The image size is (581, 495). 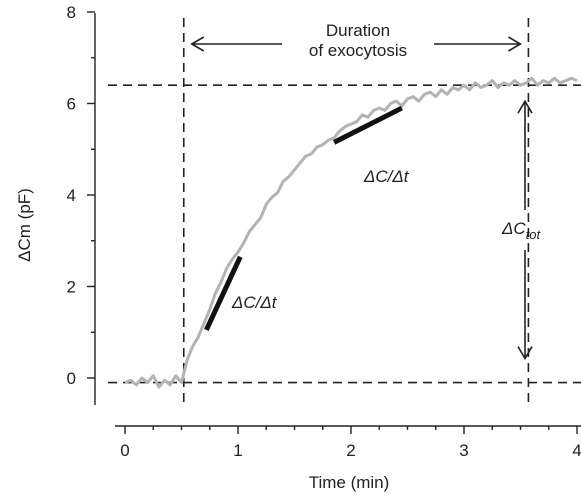 I want to click on total-arrowhead-down, so click(x=525, y=353).